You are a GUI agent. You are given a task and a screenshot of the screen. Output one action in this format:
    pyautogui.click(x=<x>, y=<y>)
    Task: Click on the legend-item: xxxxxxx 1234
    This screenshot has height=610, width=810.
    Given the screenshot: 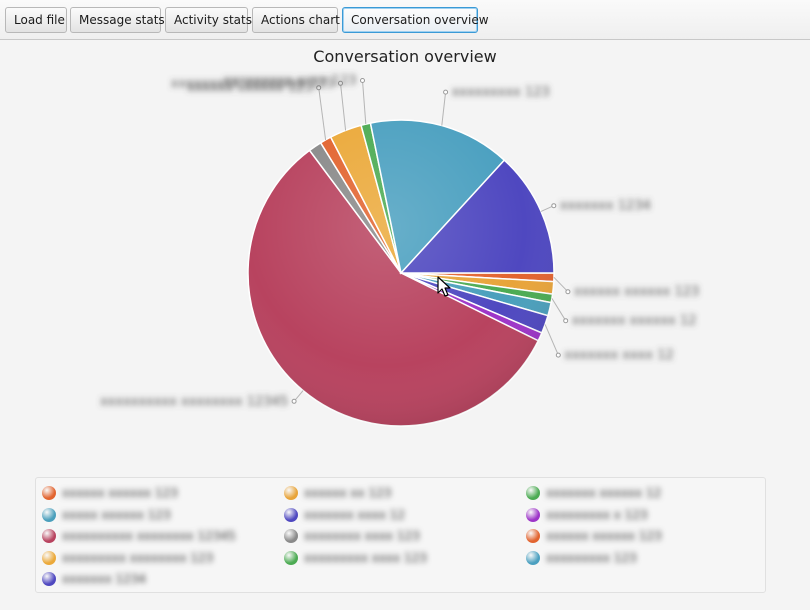 What is the action you would take?
    pyautogui.click(x=94, y=579)
    